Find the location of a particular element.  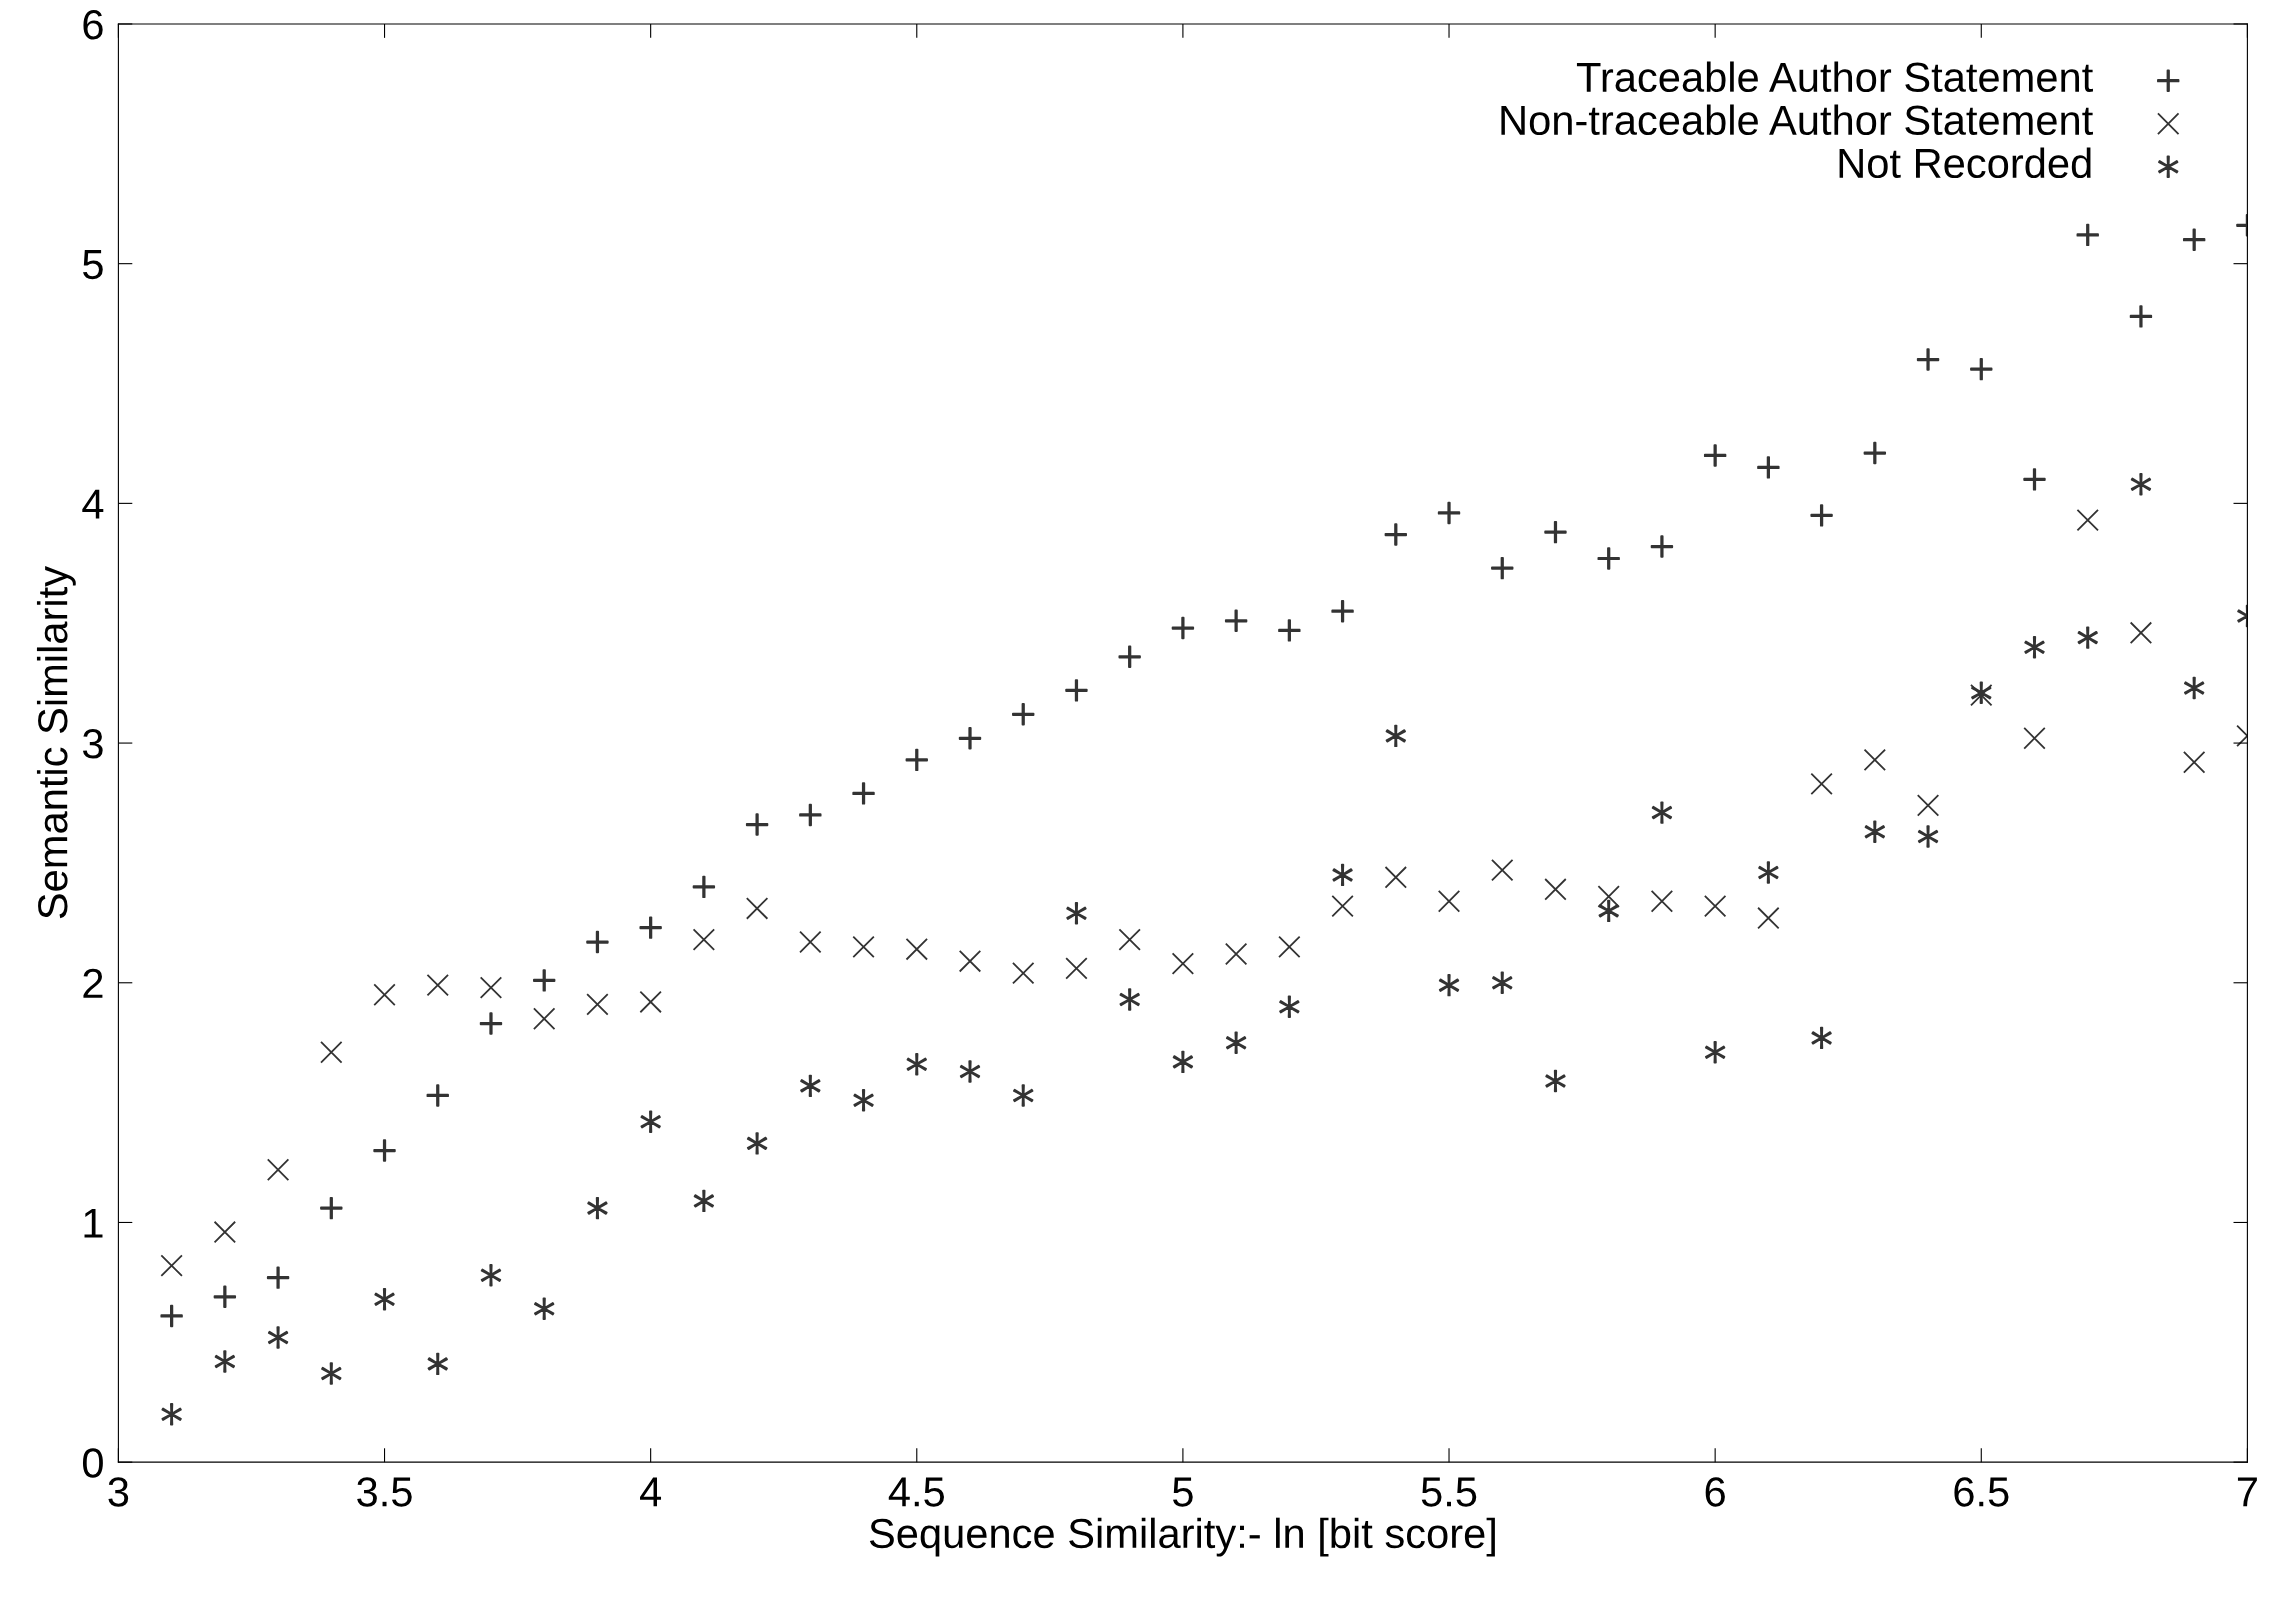

x-tick-label: 3.5 is located at coordinates (384, 1492).